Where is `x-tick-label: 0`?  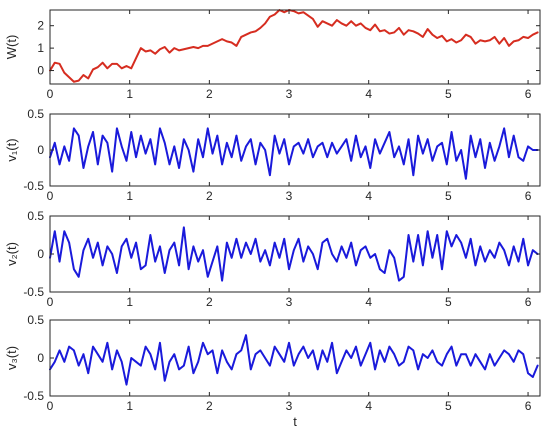 x-tick-label: 0 is located at coordinates (50, 302).